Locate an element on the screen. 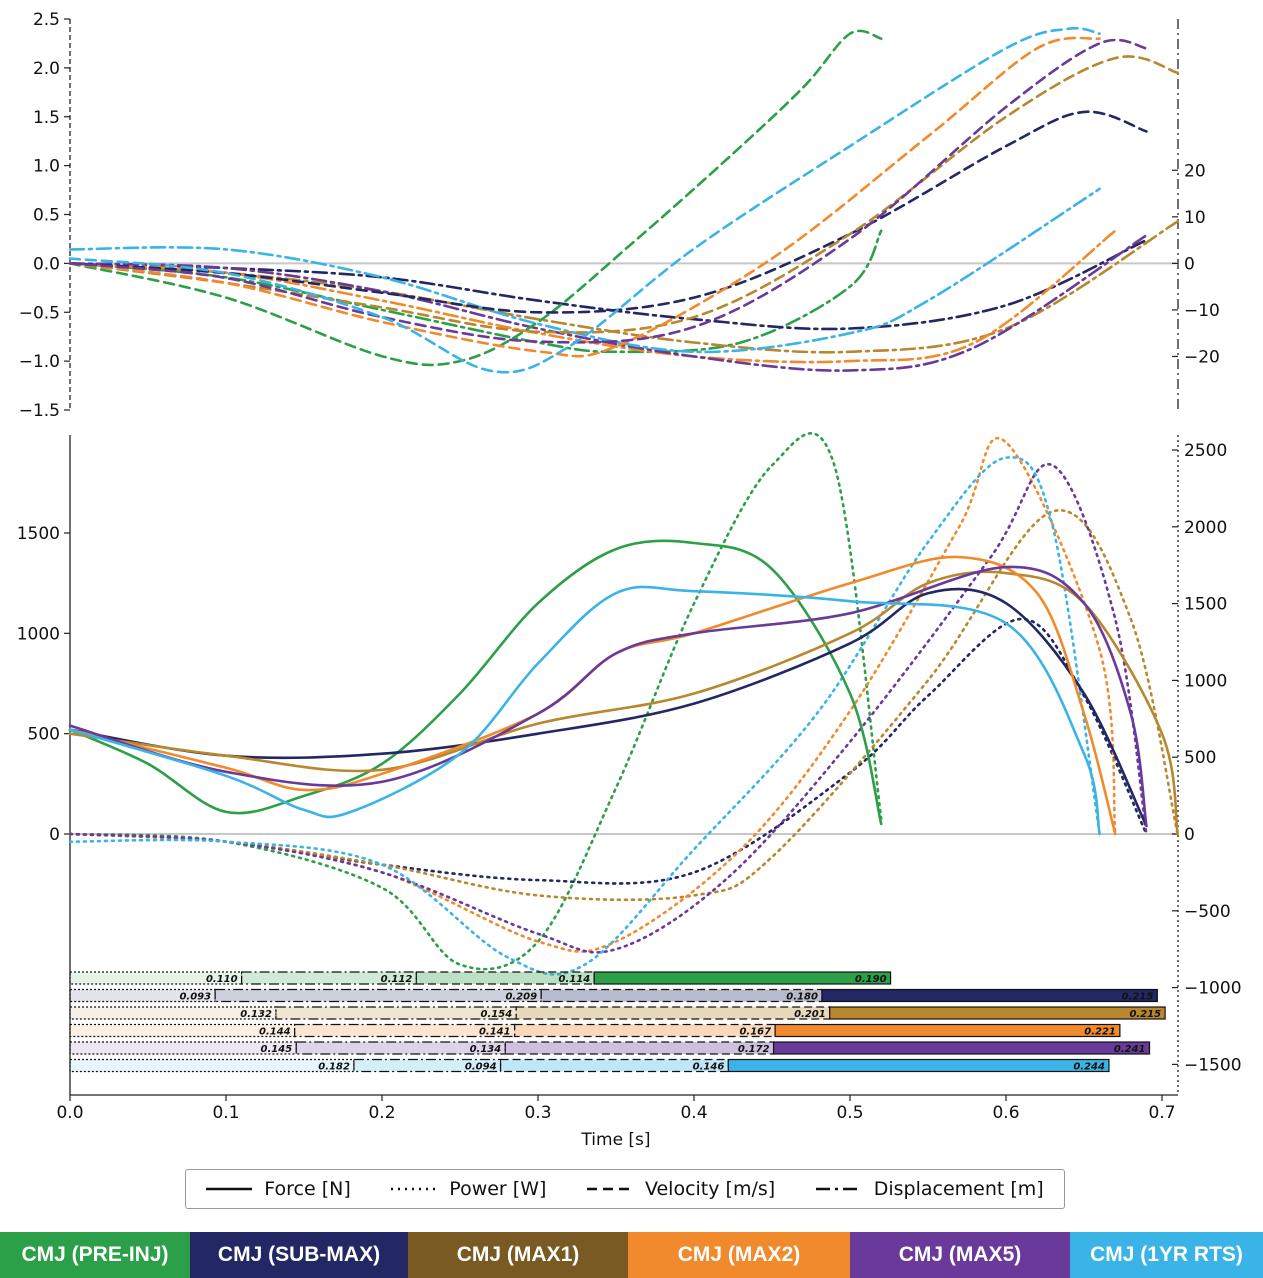 The height and width of the screenshot is (1278, 1263). phase-segment-label: 0.215 is located at coordinates (1145, 1014).